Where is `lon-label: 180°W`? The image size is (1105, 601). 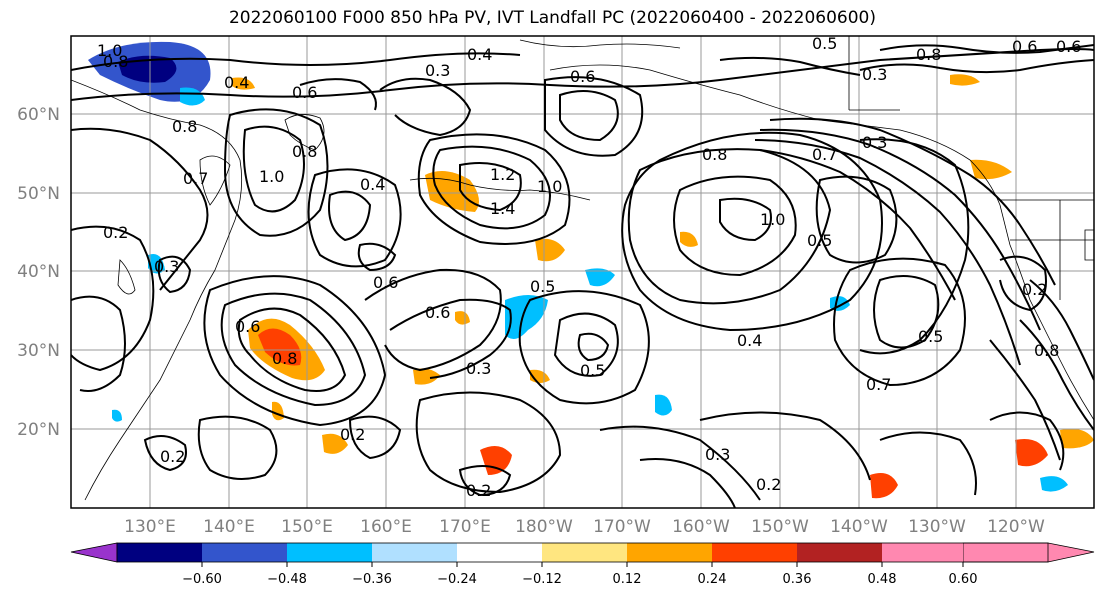
lon-label: 180°W is located at coordinates (544, 527).